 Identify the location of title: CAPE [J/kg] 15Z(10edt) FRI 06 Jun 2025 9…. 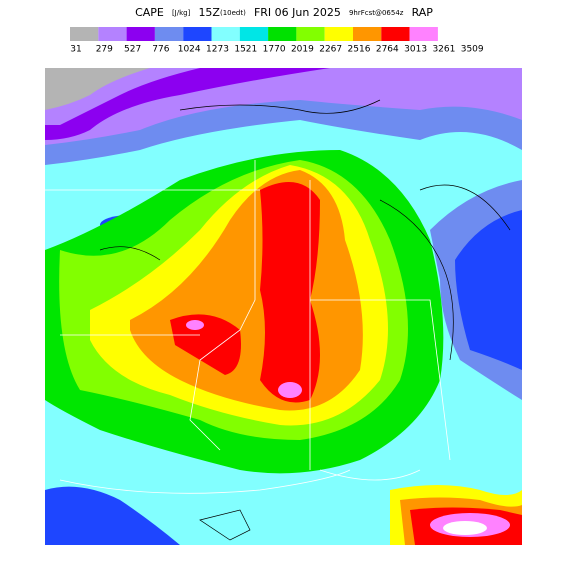
(284, 12).